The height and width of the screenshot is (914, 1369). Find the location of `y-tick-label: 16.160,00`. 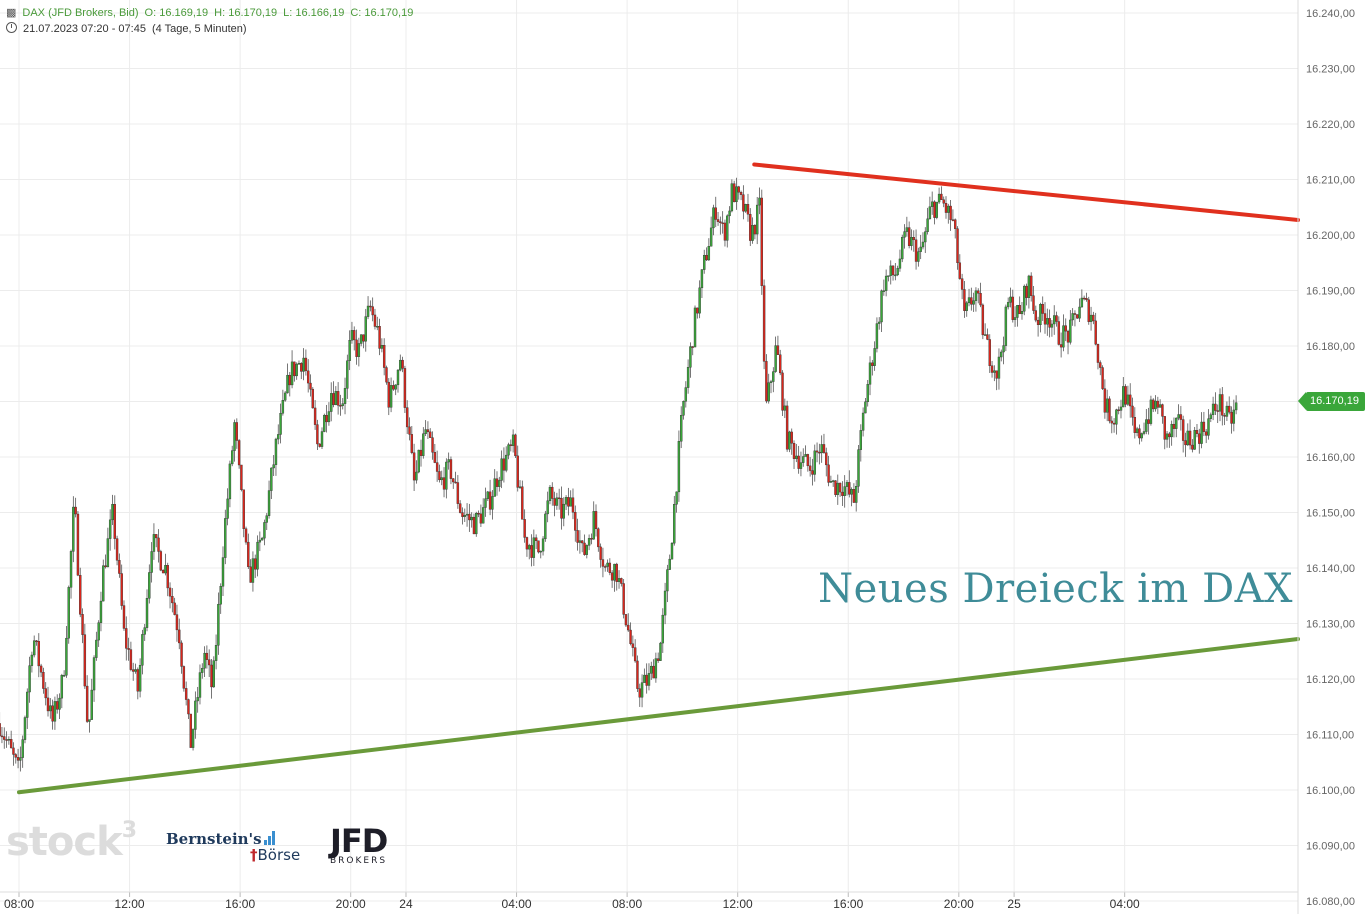

y-tick-label: 16.160,00 is located at coordinates (1330, 458).